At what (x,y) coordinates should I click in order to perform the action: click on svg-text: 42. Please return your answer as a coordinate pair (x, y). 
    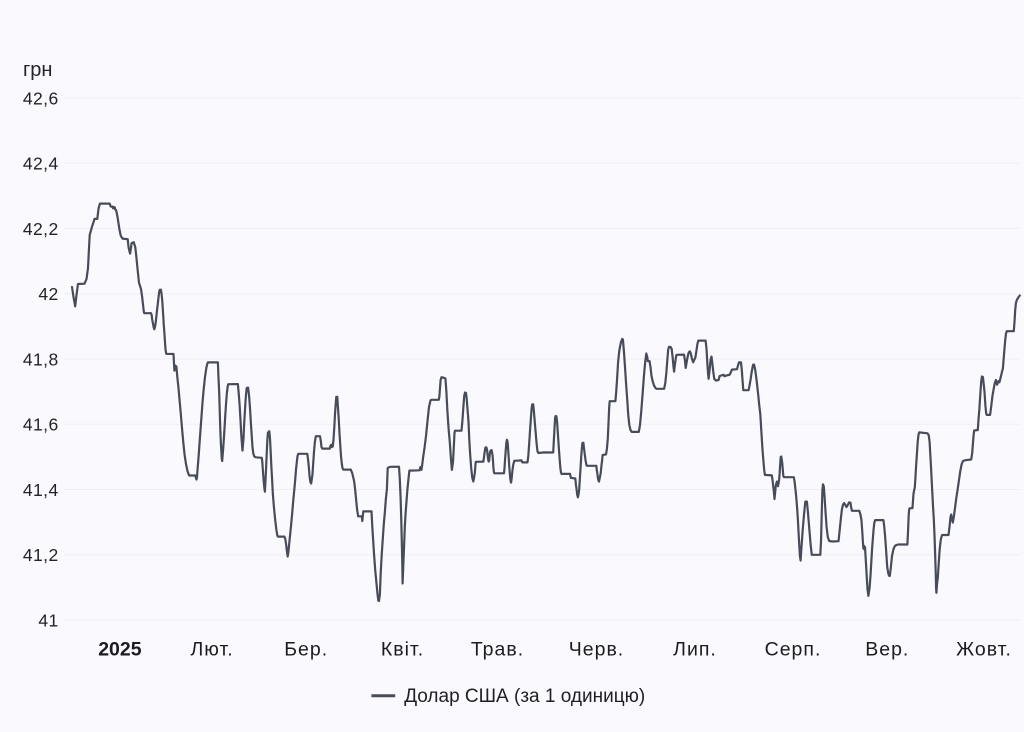
    Looking at the image, I should click on (48, 294).